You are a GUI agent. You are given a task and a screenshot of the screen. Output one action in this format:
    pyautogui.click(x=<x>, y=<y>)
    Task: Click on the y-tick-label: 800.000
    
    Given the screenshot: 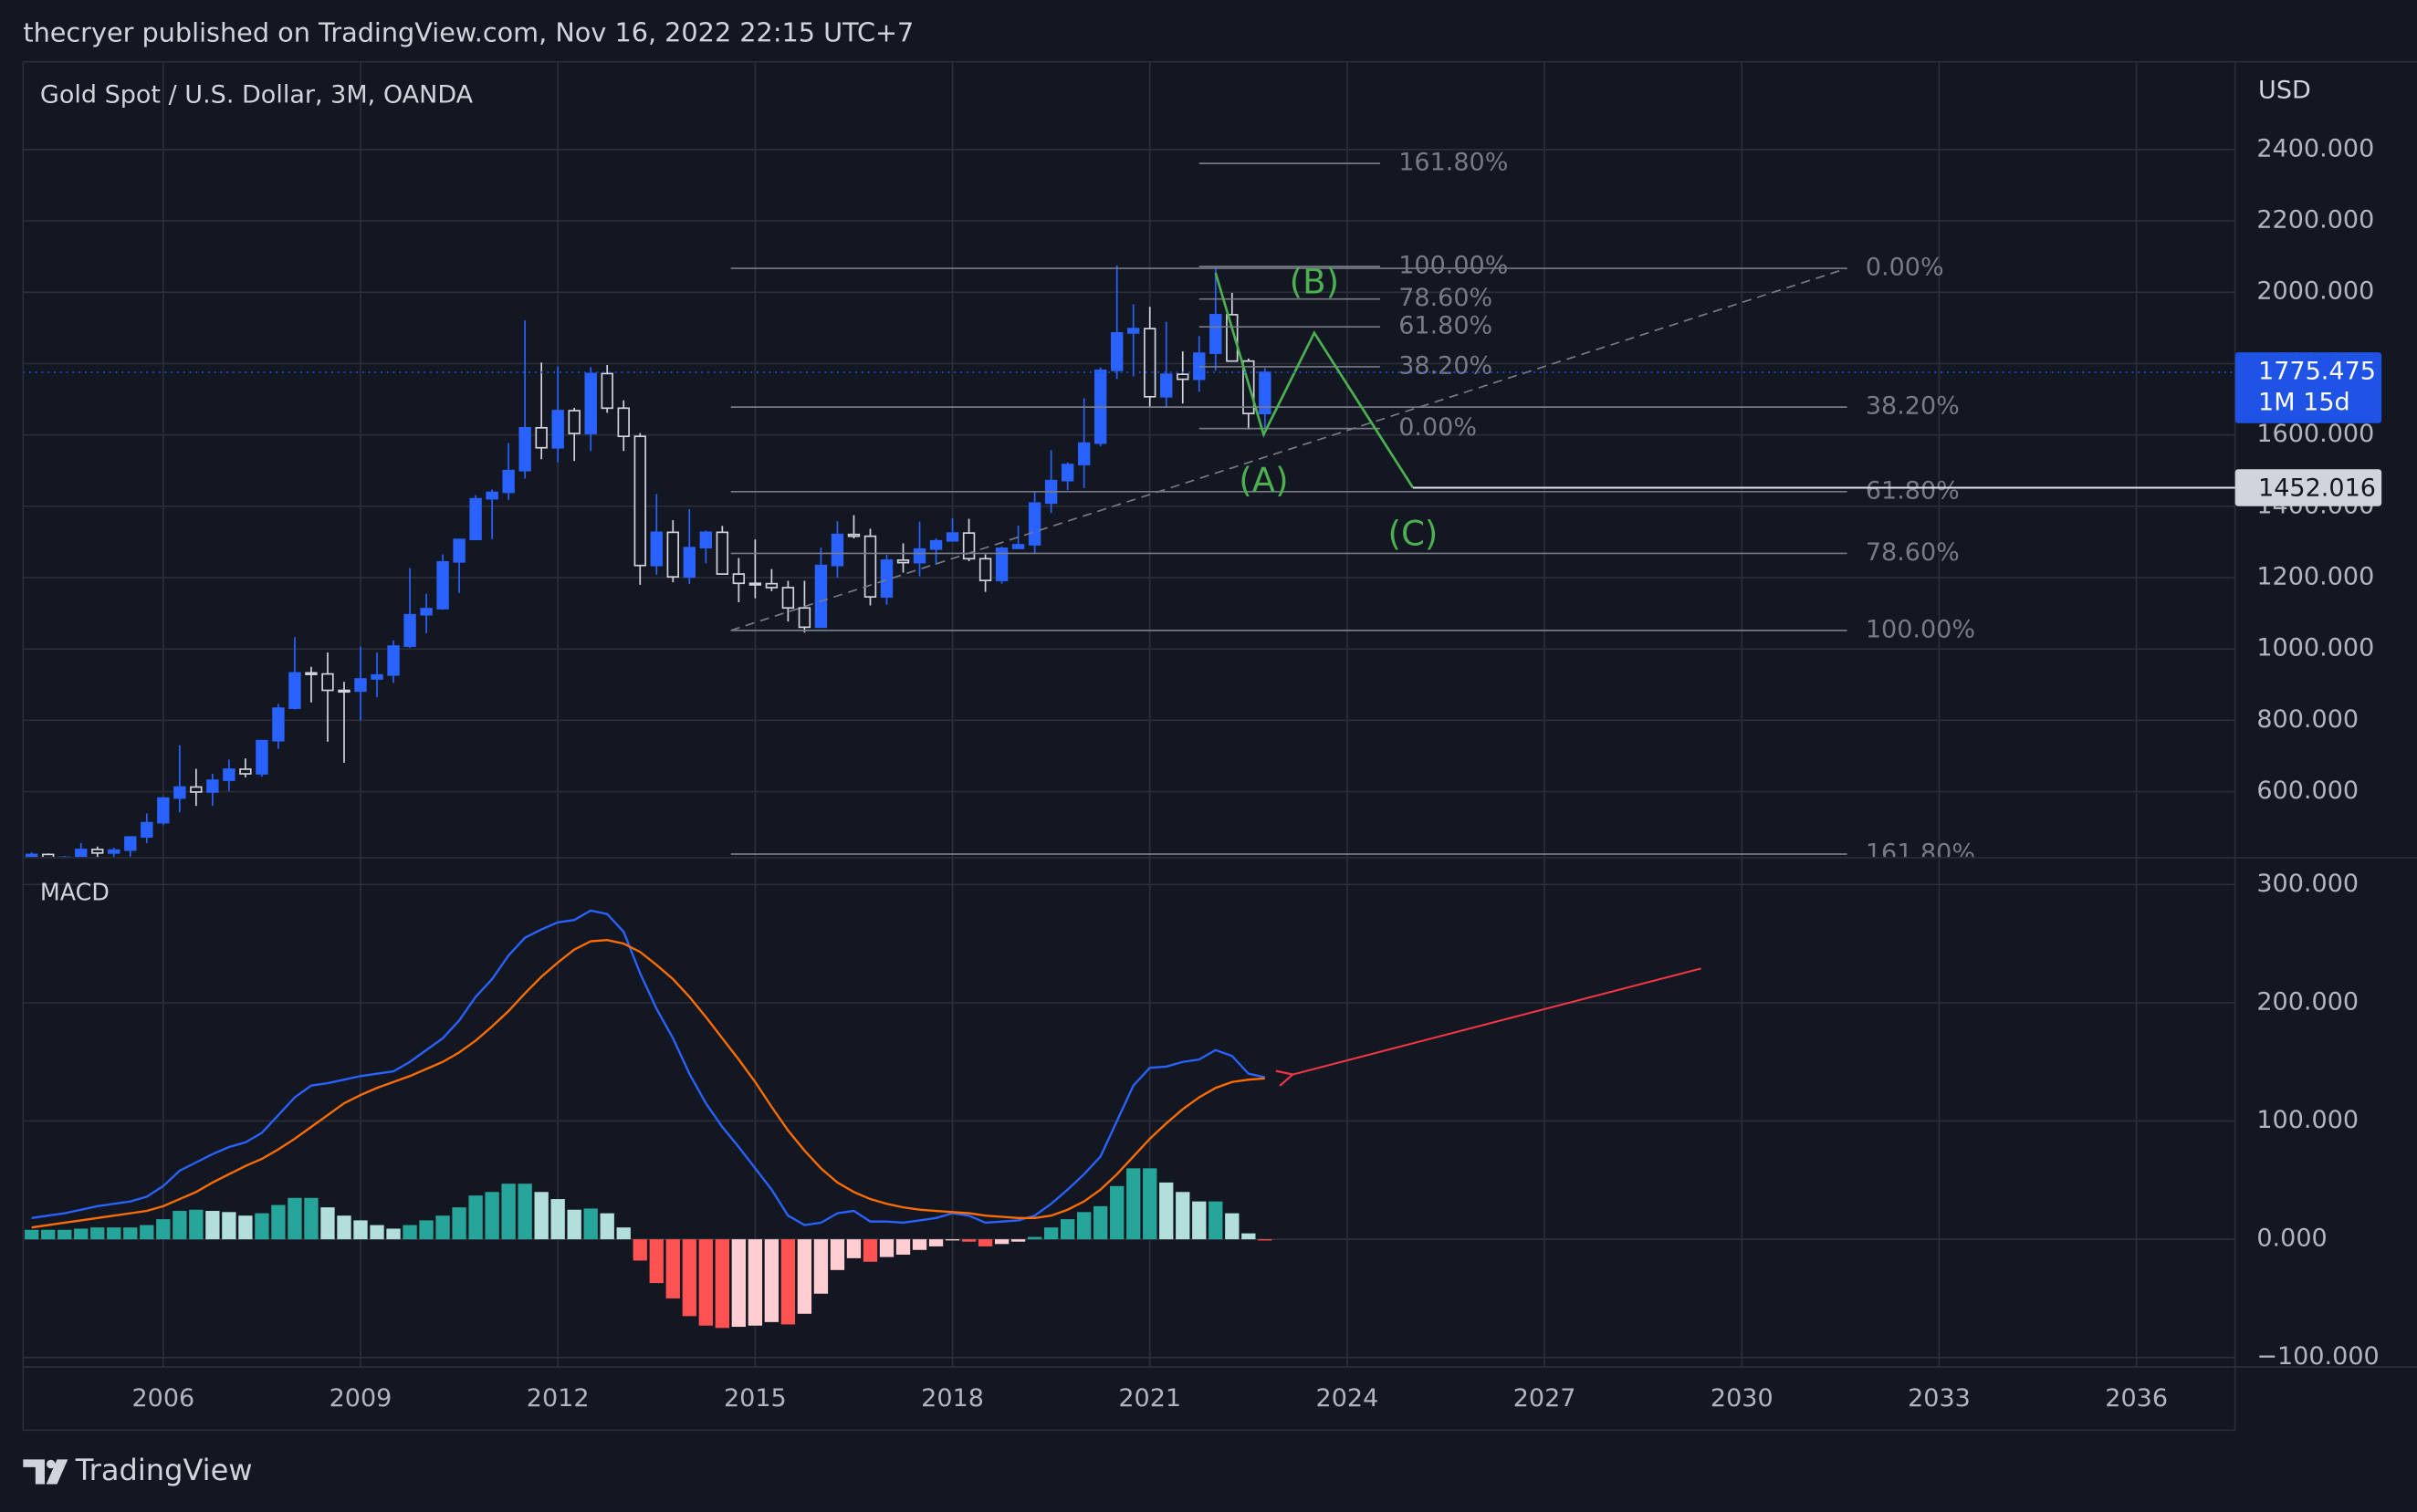 What is the action you would take?
    pyautogui.click(x=2307, y=719)
    